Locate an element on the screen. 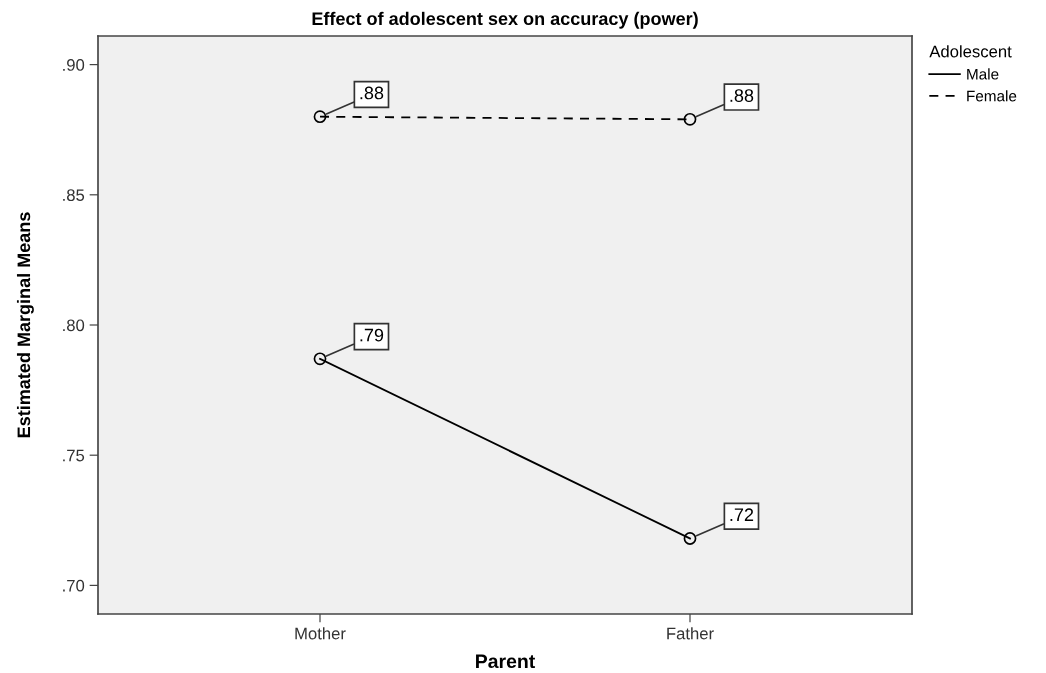 The image size is (1046, 673). x-axis-title: Parent is located at coordinates (506, 661).